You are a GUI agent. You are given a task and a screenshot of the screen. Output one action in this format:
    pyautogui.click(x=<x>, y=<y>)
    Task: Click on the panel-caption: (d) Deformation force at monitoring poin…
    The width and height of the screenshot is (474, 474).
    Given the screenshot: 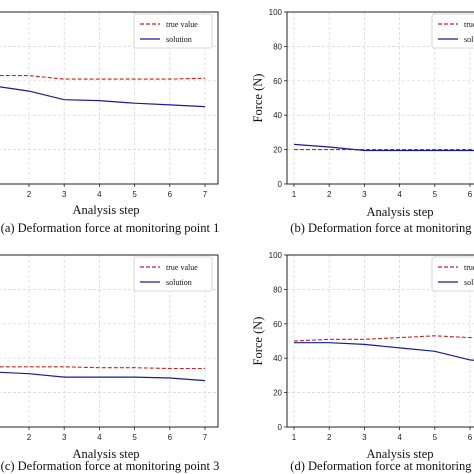 What is the action you would take?
    pyautogui.click(x=382, y=466)
    